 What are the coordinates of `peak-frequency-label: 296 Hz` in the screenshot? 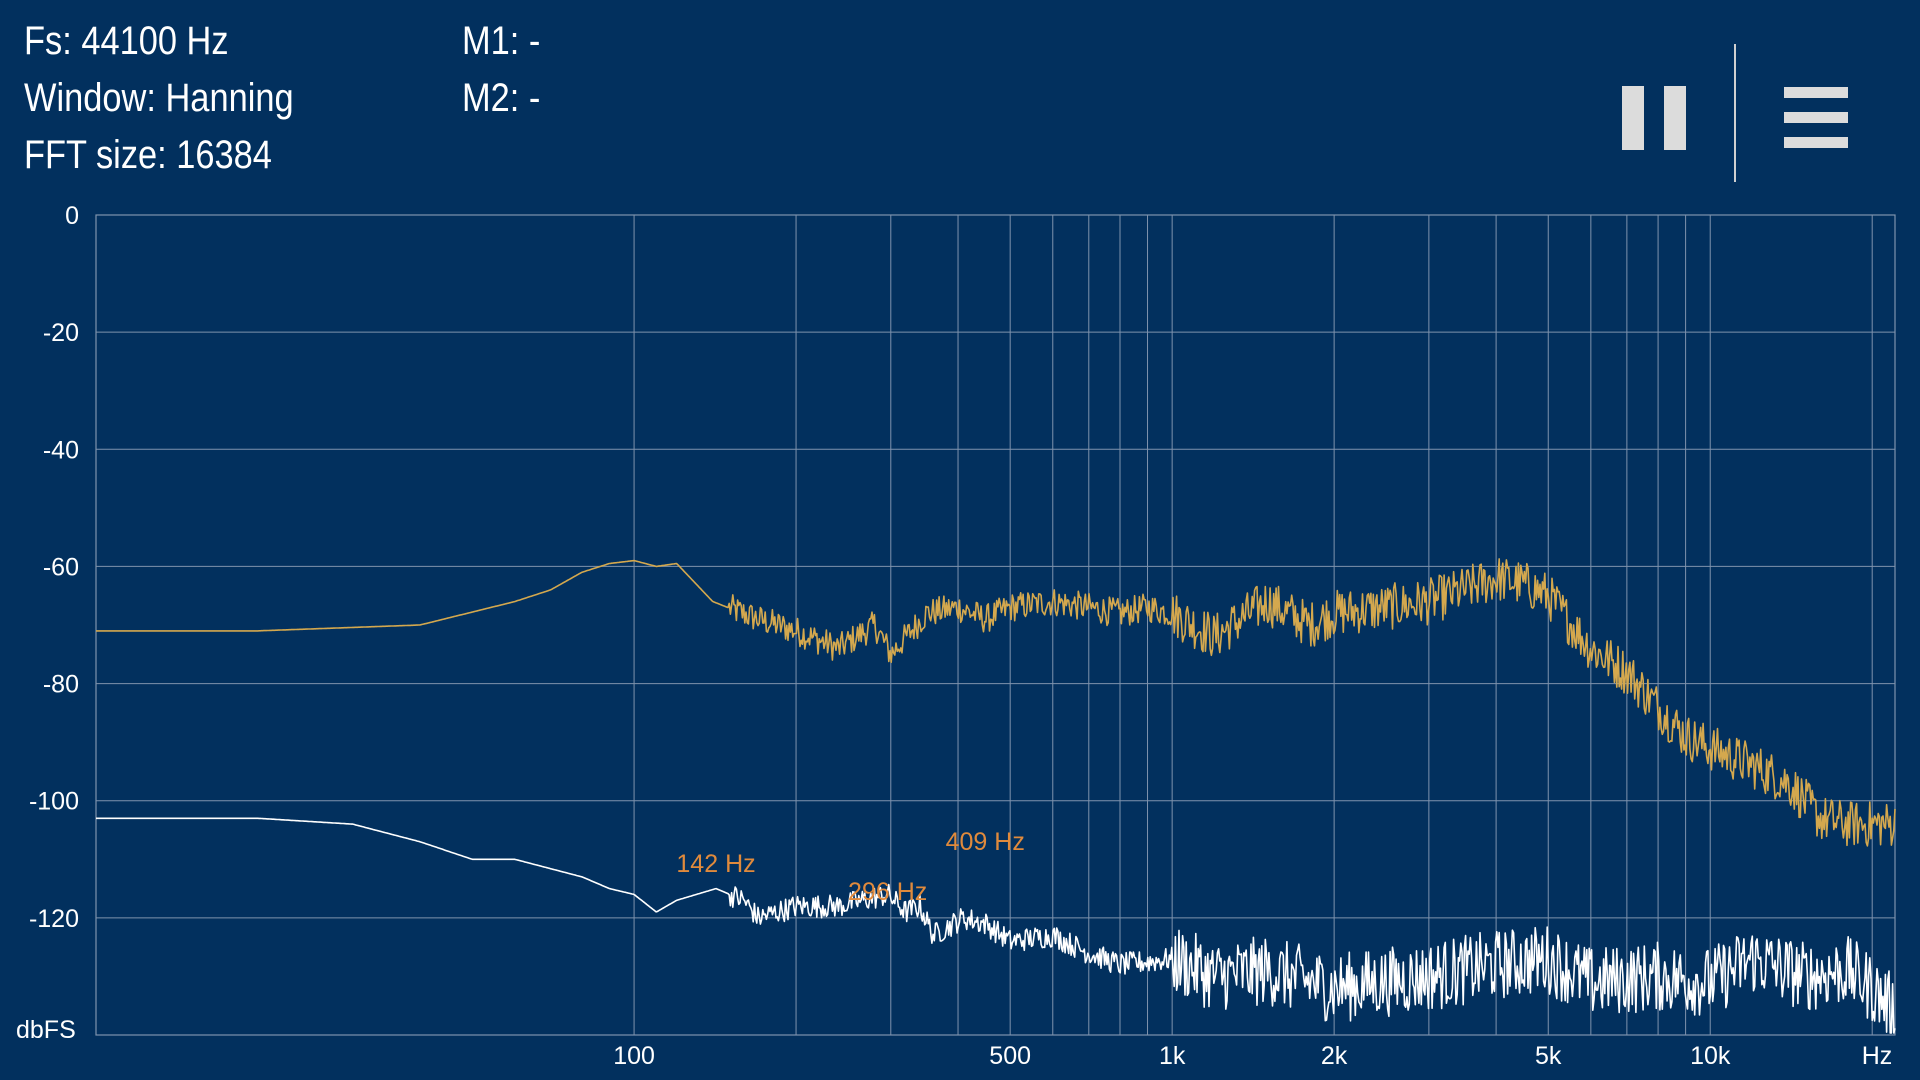 It's located at (887, 892).